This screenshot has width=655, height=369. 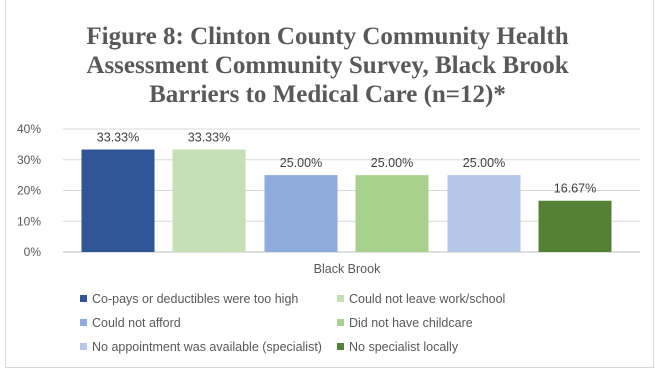 What do you see at coordinates (327, 94) in the screenshot?
I see `chart-title-line-3: Barriers to Medical Care (n=12)*` at bounding box center [327, 94].